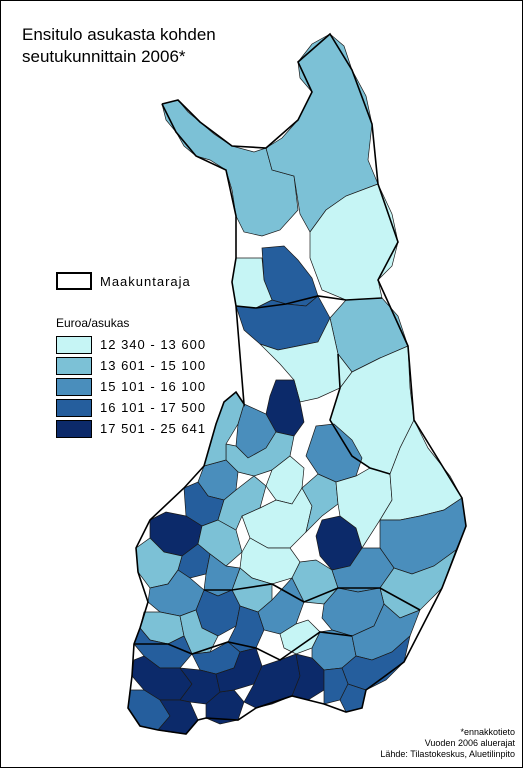 This screenshot has width=523, height=768. What do you see at coordinates (153, 407) in the screenshot?
I see `legend-label: 16 101 - 17 500` at bounding box center [153, 407].